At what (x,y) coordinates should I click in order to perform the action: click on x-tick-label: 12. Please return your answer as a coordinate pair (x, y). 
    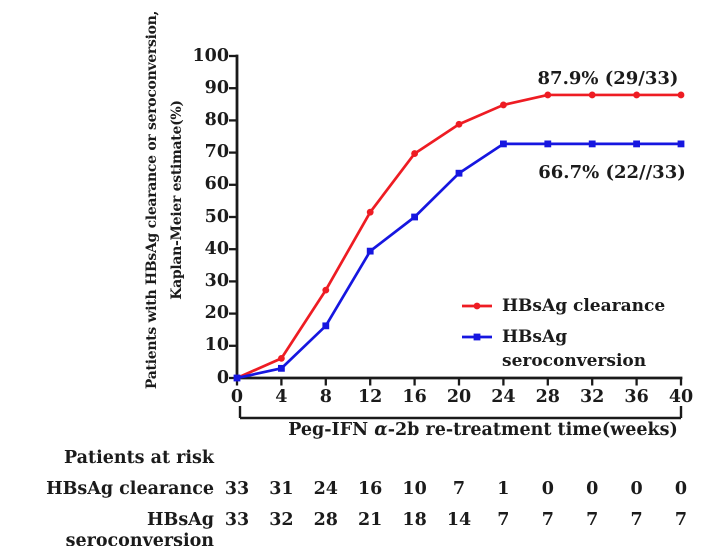
    Looking at the image, I should click on (370, 397).